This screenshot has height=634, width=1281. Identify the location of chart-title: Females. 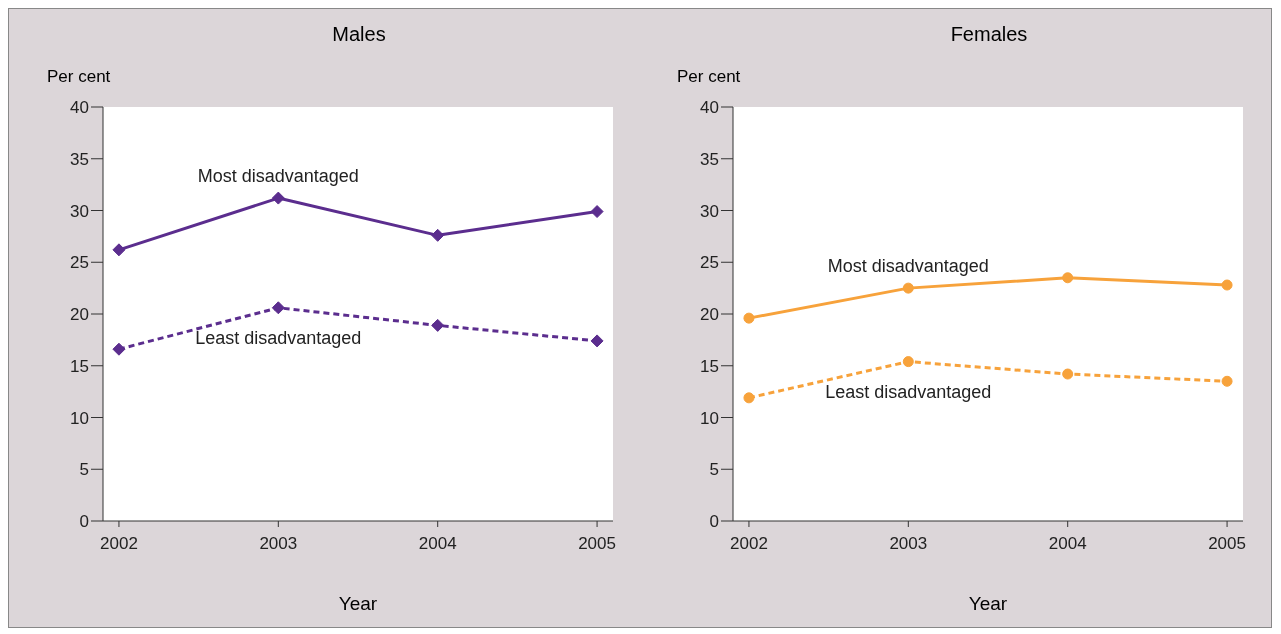
(989, 34).